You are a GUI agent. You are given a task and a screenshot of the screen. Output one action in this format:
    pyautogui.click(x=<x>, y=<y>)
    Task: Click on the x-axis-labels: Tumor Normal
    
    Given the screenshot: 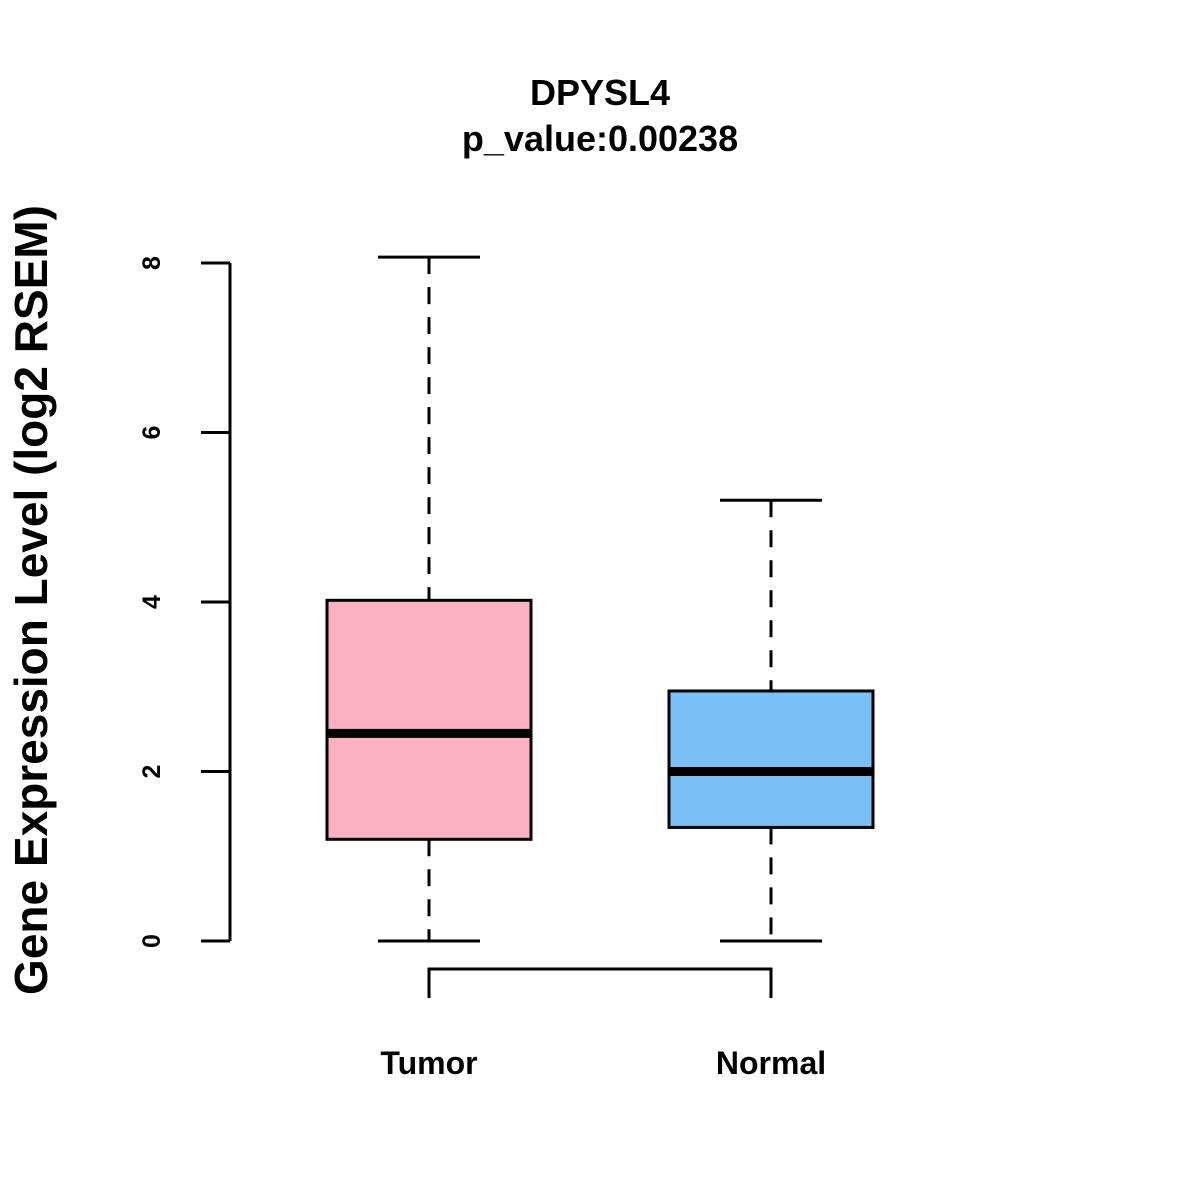 What is the action you would take?
    pyautogui.click(x=603, y=1063)
    